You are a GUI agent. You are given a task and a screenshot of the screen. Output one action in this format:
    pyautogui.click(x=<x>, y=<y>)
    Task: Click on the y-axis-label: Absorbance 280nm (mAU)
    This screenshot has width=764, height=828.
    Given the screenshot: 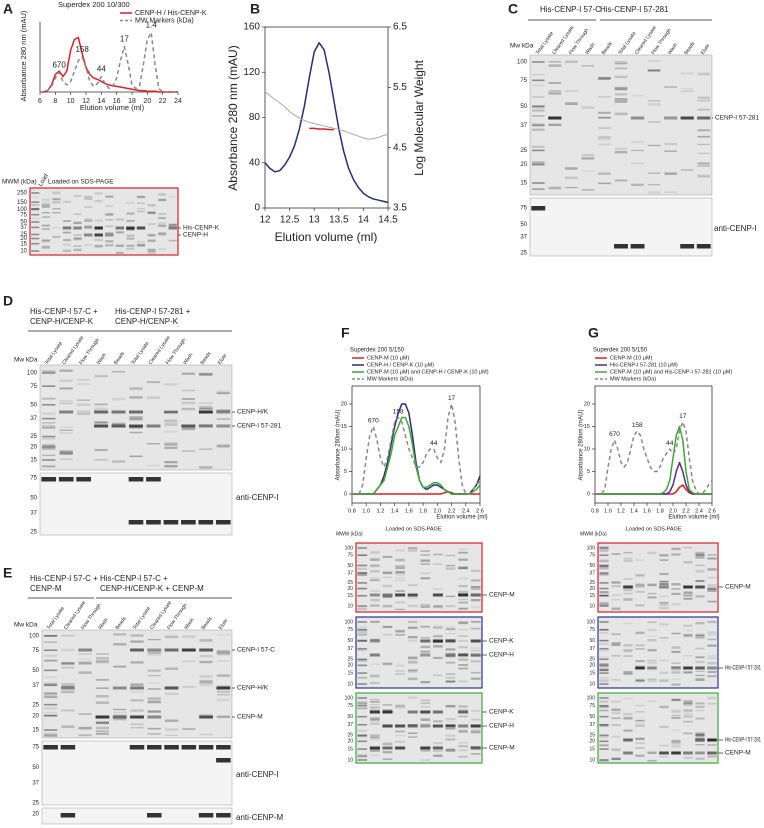 What is the action you would take?
    pyautogui.click(x=339, y=444)
    